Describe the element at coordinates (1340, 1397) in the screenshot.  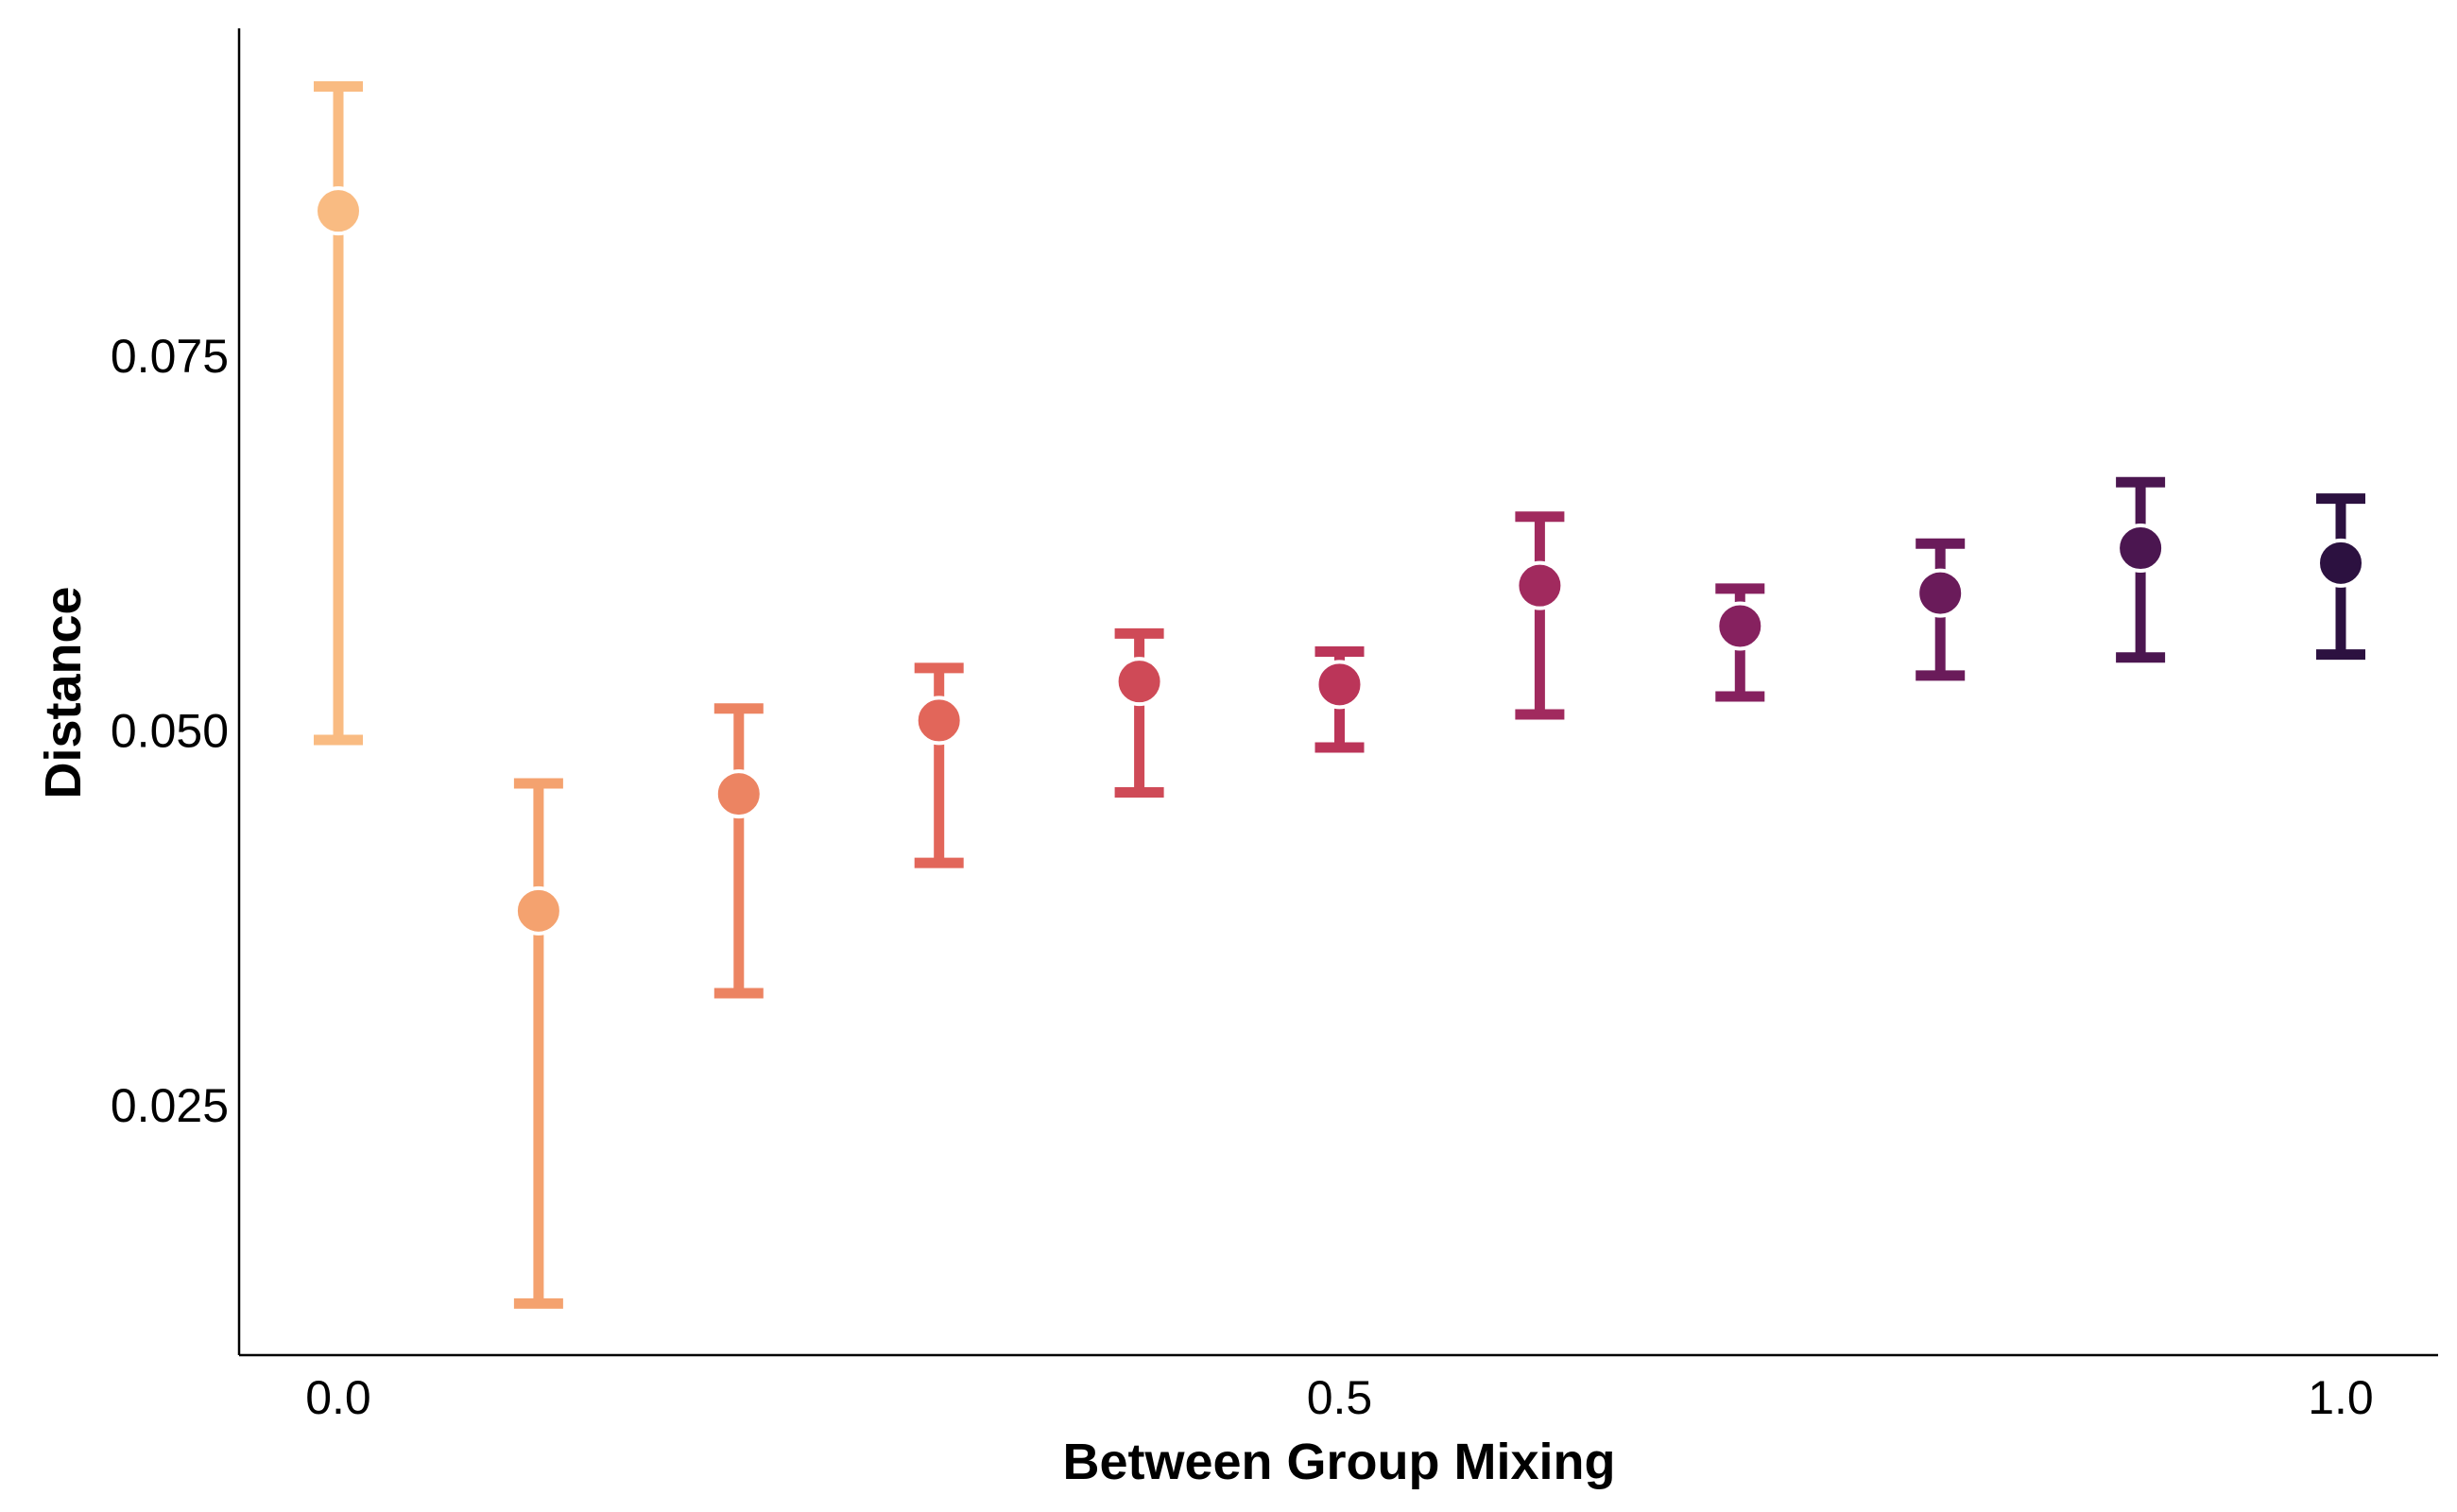
I see `x-tick-label: 0.5` at that location.